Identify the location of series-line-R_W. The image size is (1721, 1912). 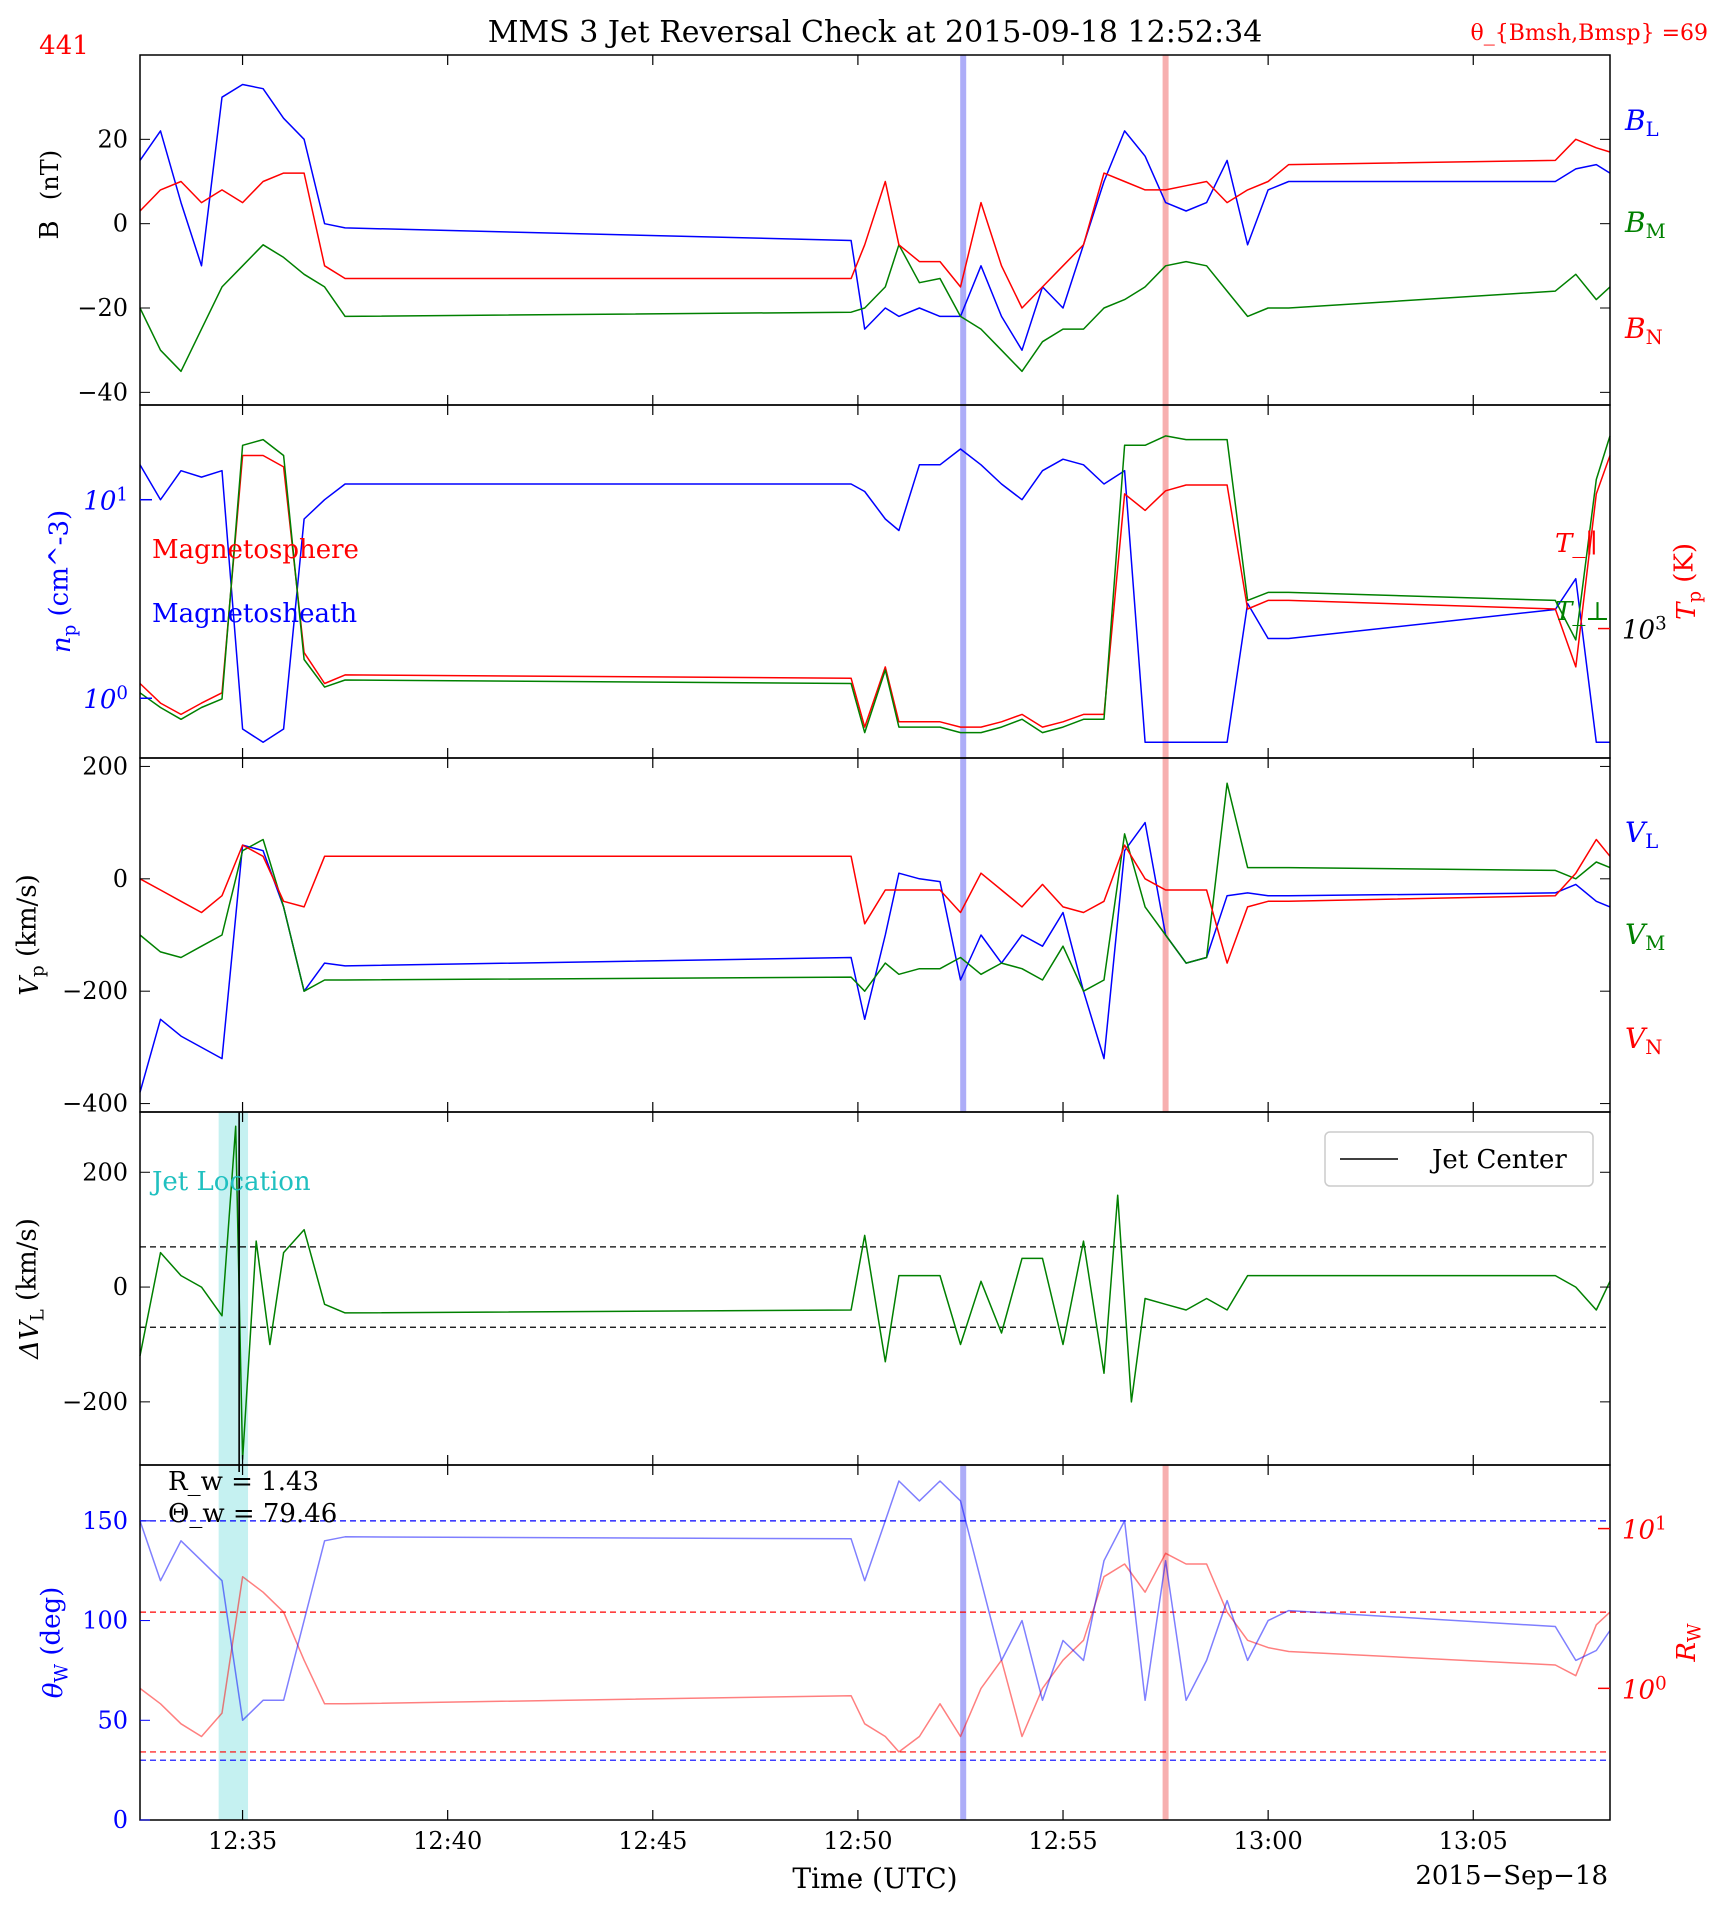
(875, 1652).